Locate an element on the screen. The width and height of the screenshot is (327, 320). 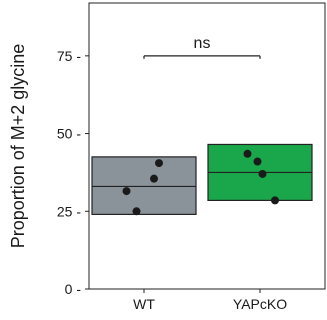
y-tick-label: 50 - is located at coordinates (69, 134).